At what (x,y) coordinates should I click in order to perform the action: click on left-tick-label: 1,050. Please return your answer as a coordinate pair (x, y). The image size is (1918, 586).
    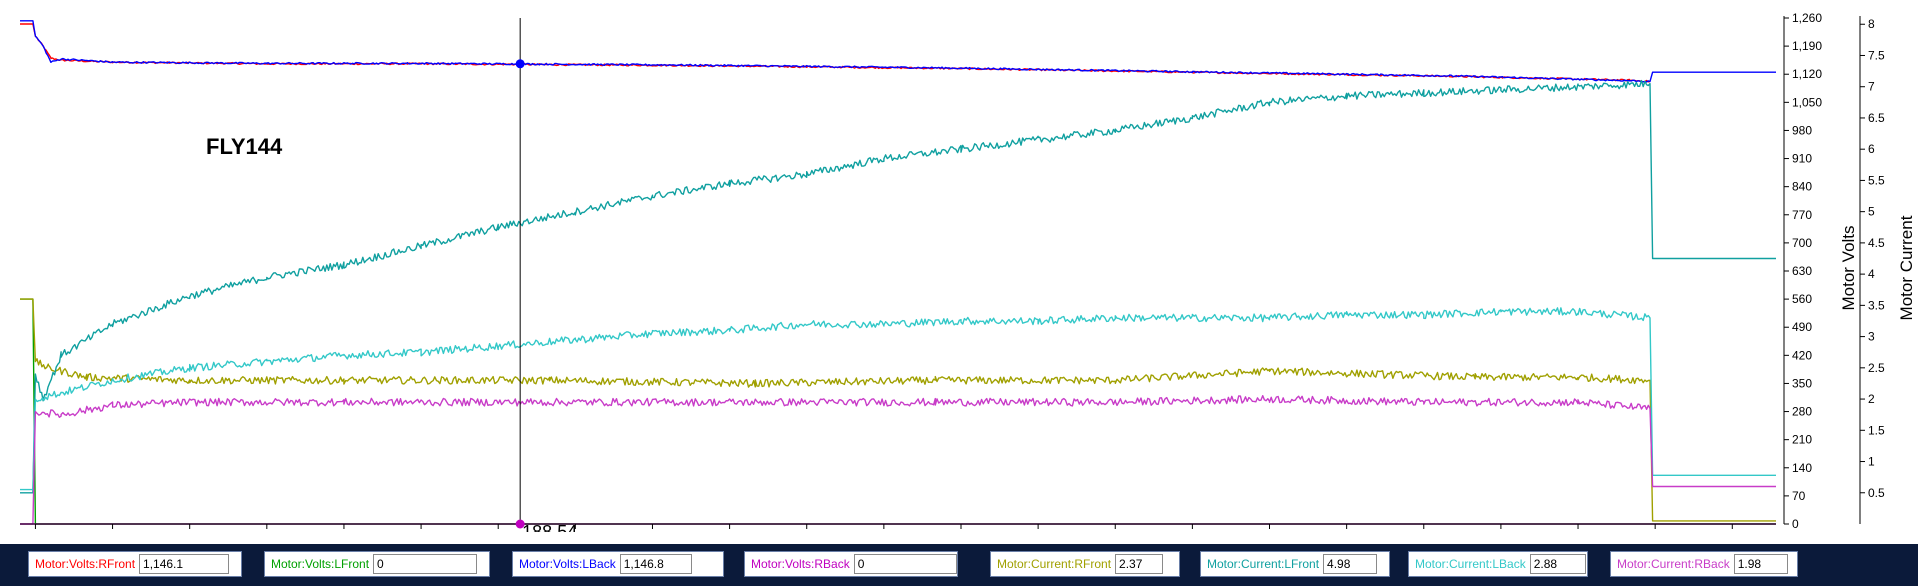
    Looking at the image, I should click on (1807, 102).